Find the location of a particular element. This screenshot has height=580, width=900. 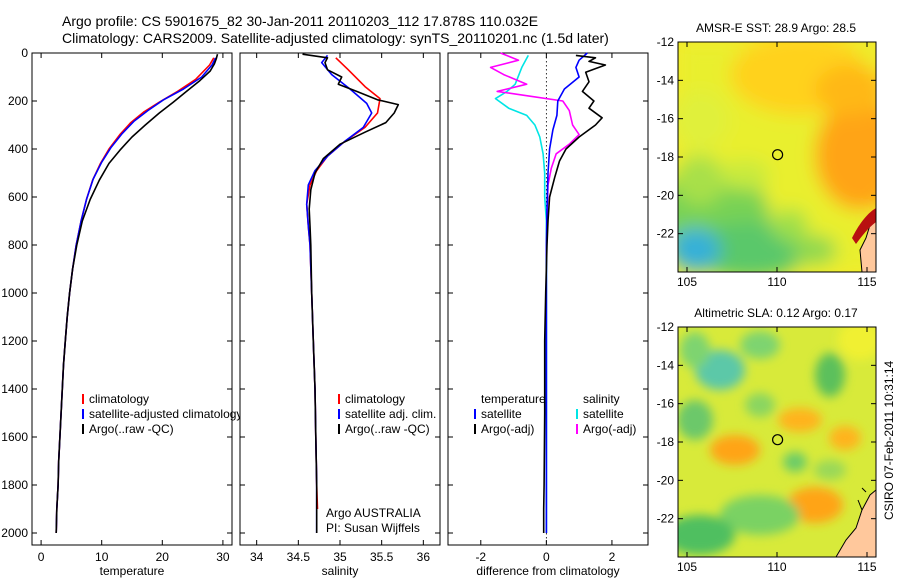

temperature-ytick-label: 1400 is located at coordinates (14, 389).